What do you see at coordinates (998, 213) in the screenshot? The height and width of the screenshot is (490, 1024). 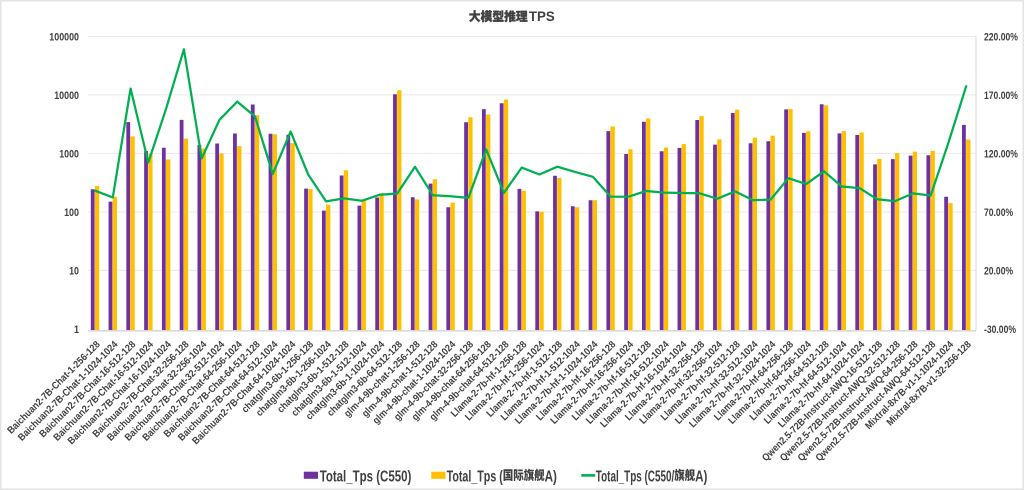 I see `svg-text: 70.00%` at bounding box center [998, 213].